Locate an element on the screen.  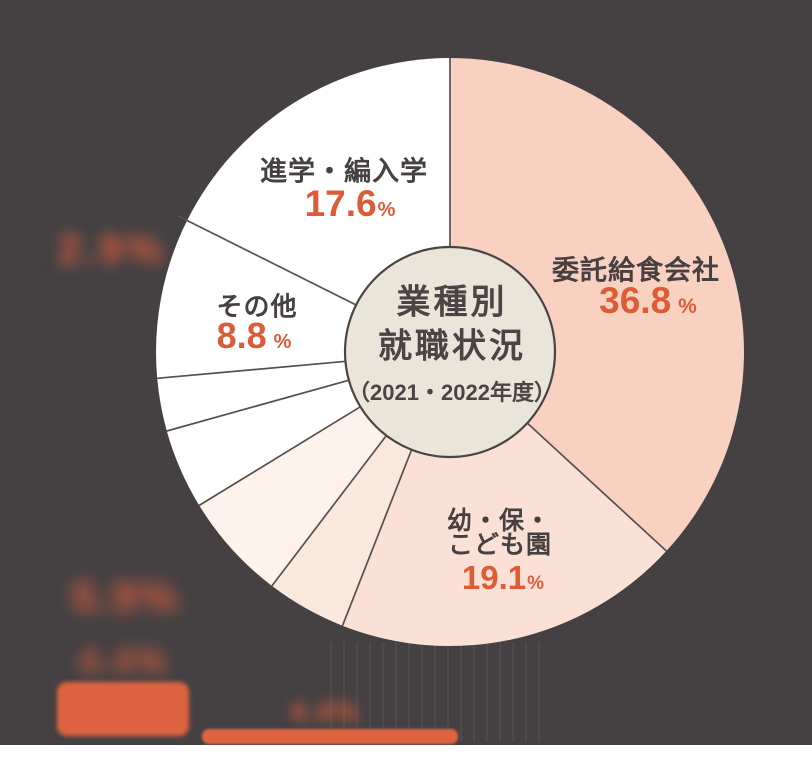
segment-label-yoho-value: 19.1% is located at coordinates (503, 578).